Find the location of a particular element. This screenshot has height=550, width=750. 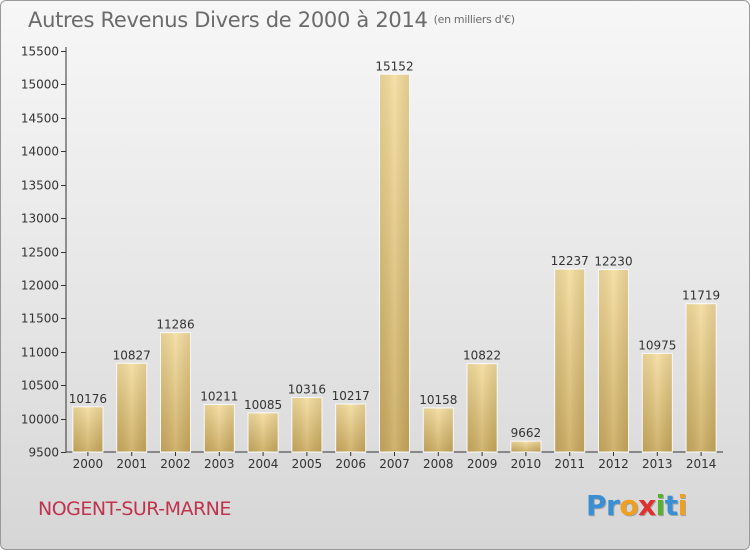

x-tick-label: 2009 is located at coordinates (482, 464).